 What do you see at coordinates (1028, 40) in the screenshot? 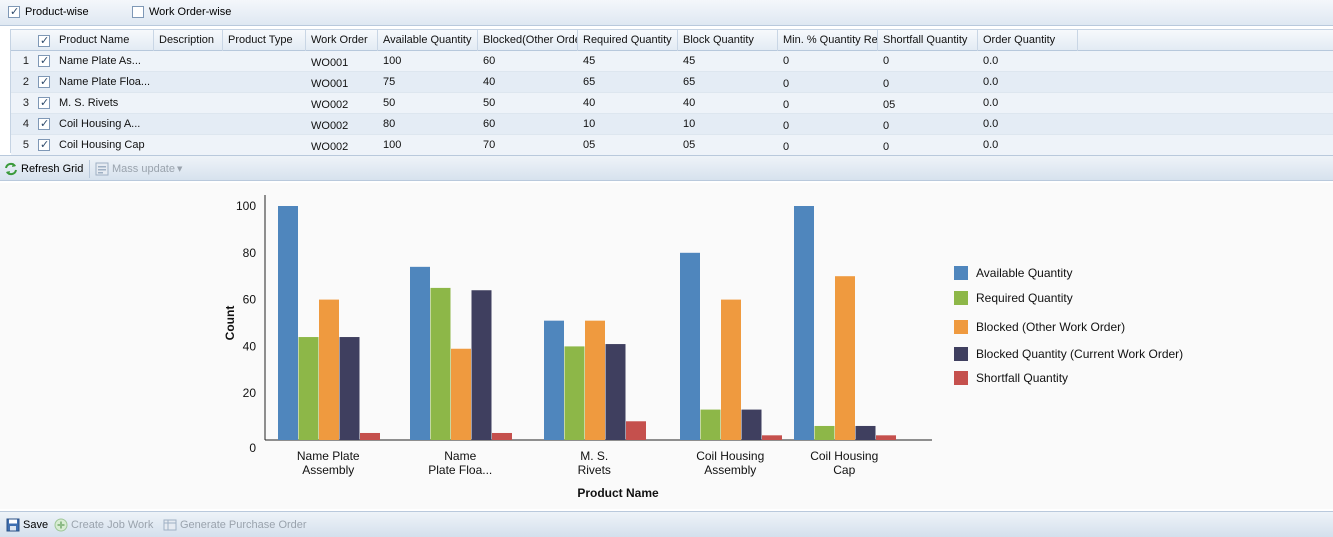
I see `col-order-quantity: Order Quantity` at bounding box center [1028, 40].